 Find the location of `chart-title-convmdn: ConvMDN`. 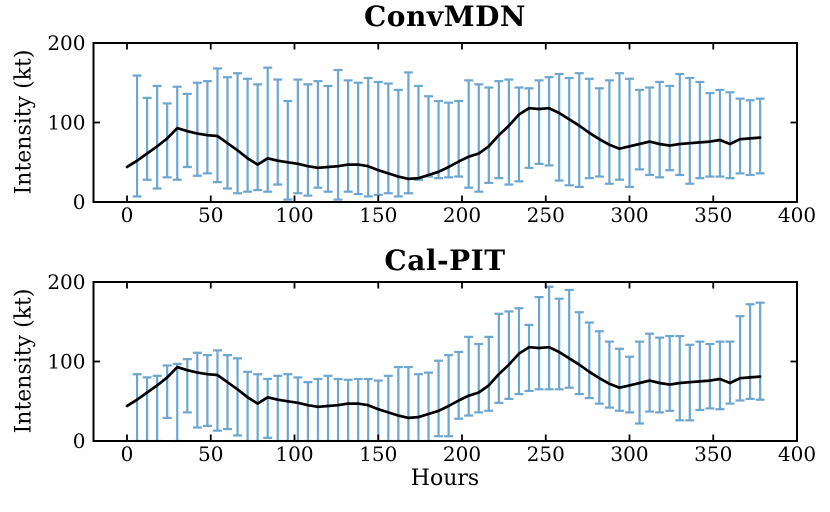

chart-title-convmdn: ConvMDN is located at coordinates (445, 16).